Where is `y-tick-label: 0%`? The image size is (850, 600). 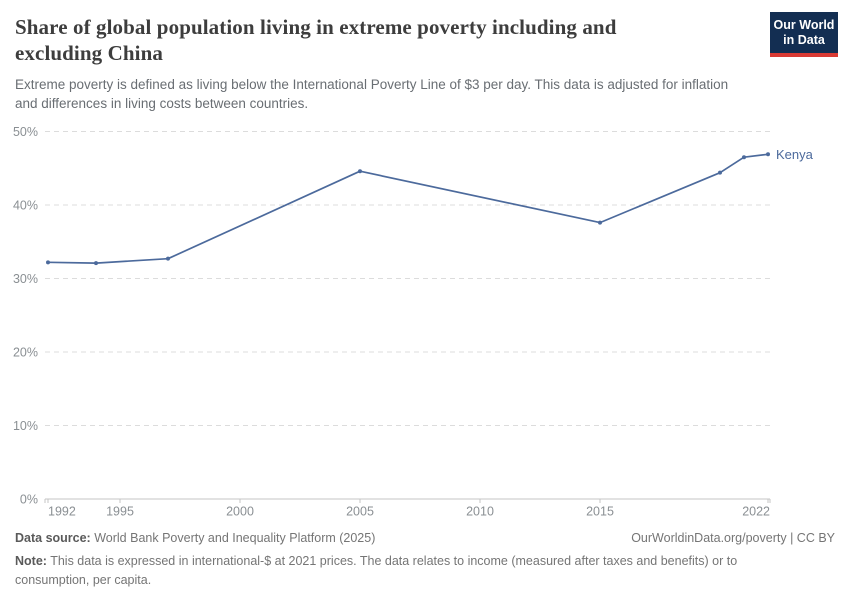
y-tick-label: 0% is located at coordinates (29, 500).